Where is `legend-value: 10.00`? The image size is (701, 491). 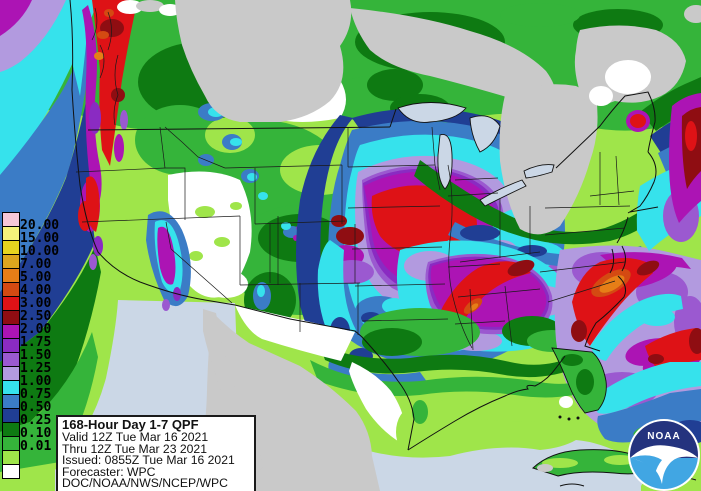 legend-value: 10.00 is located at coordinates (40, 251).